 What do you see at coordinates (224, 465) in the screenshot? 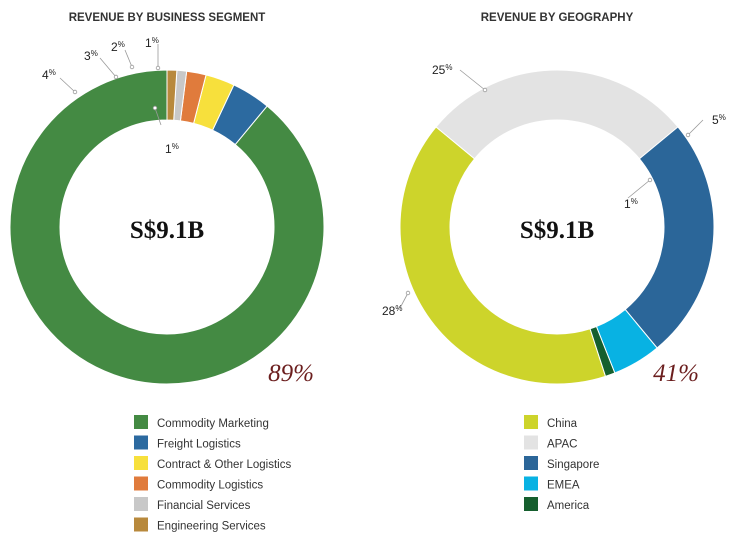
I see `legend-label-contract-other-logistics: Contract & Other Logistics` at bounding box center [224, 465].